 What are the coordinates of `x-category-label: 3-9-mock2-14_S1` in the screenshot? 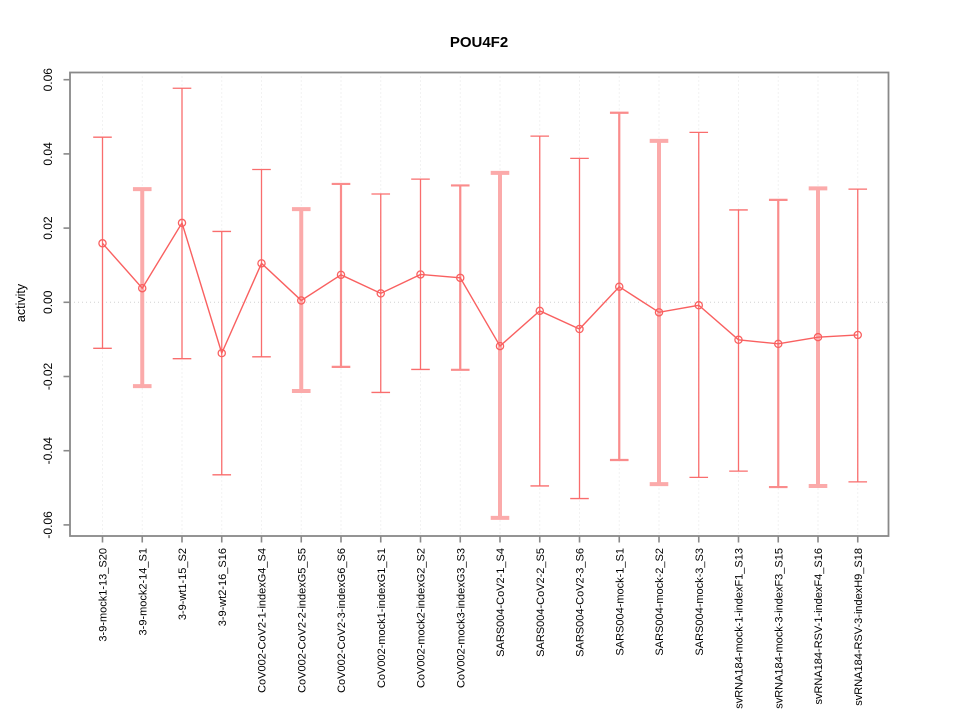 It's located at (143, 591).